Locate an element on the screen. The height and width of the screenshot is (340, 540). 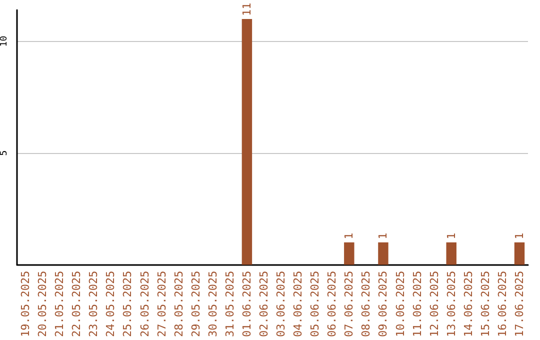
x-tick-label: 25.05.2025 is located at coordinates (127, 304).